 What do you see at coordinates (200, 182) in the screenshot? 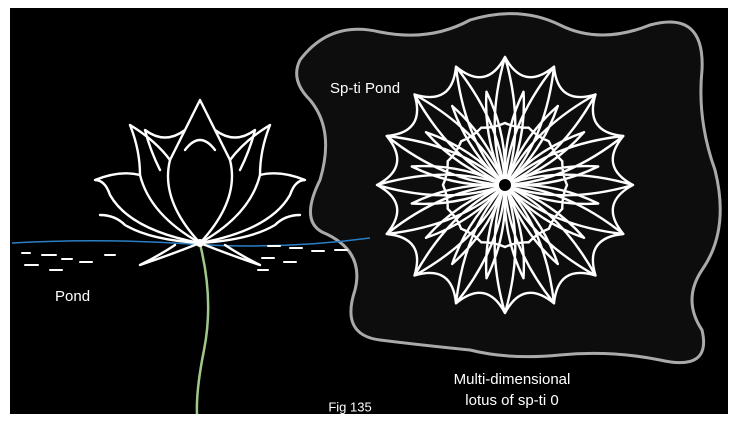
I see `lotus-flower` at bounding box center [200, 182].